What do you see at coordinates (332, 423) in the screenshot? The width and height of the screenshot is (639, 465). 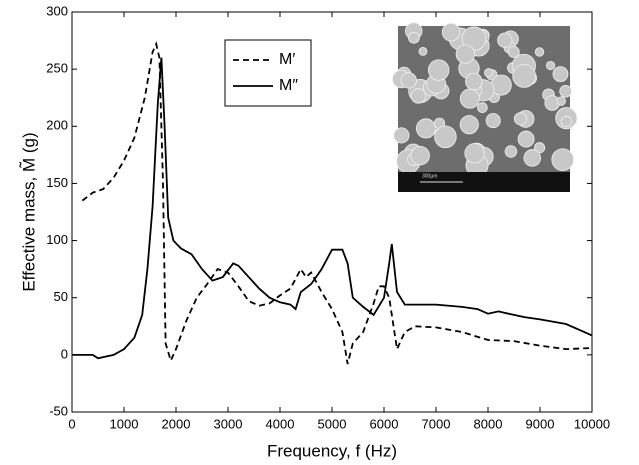 I see `x-tick-label: 5000` at bounding box center [332, 423].